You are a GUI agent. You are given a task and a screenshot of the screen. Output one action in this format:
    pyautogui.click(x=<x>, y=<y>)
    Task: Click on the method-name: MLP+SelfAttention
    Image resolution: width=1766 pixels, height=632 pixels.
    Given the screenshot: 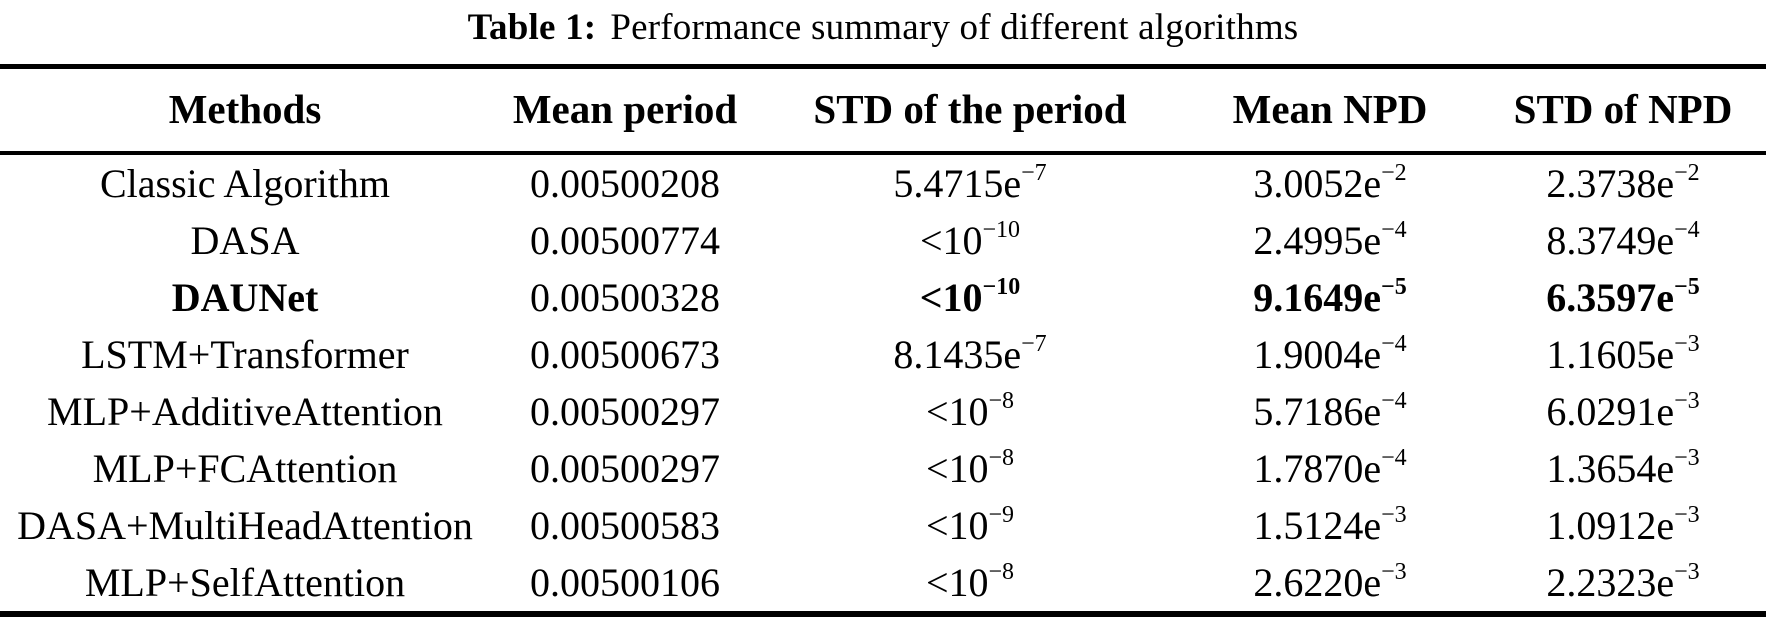 What is the action you would take?
    pyautogui.click(x=245, y=582)
    